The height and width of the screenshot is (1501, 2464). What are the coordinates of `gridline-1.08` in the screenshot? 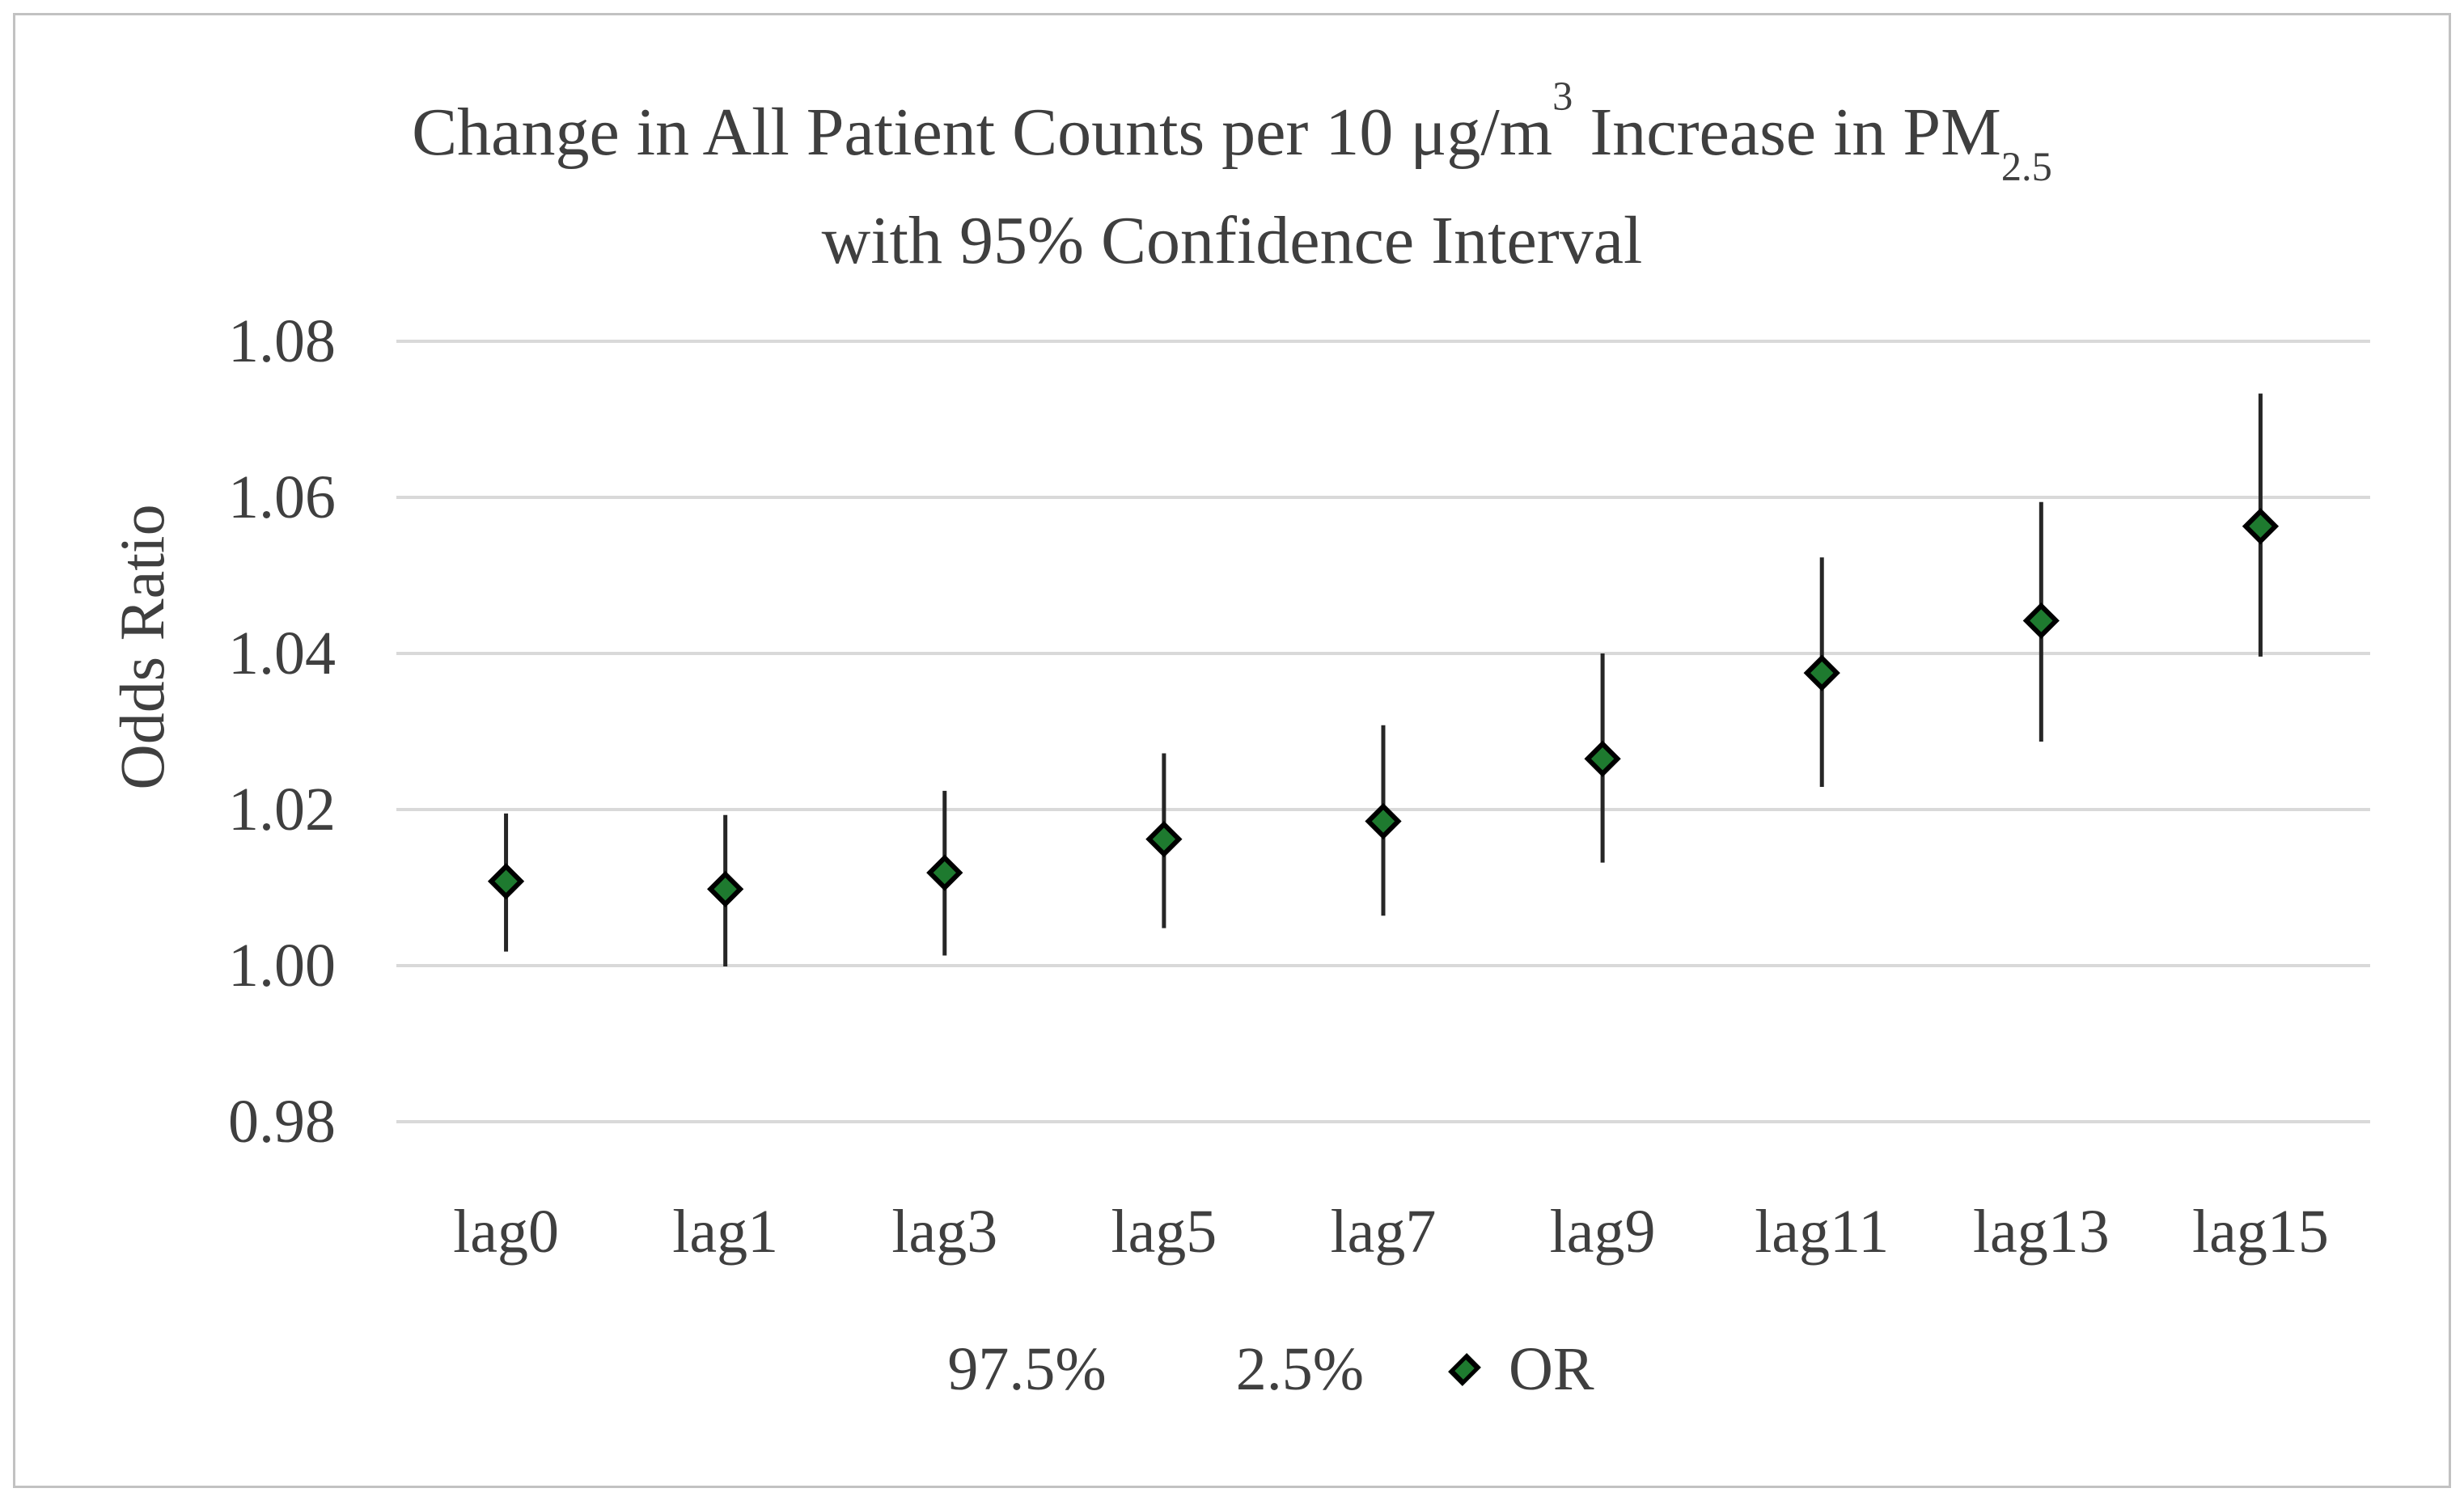 It's located at (1383, 341).